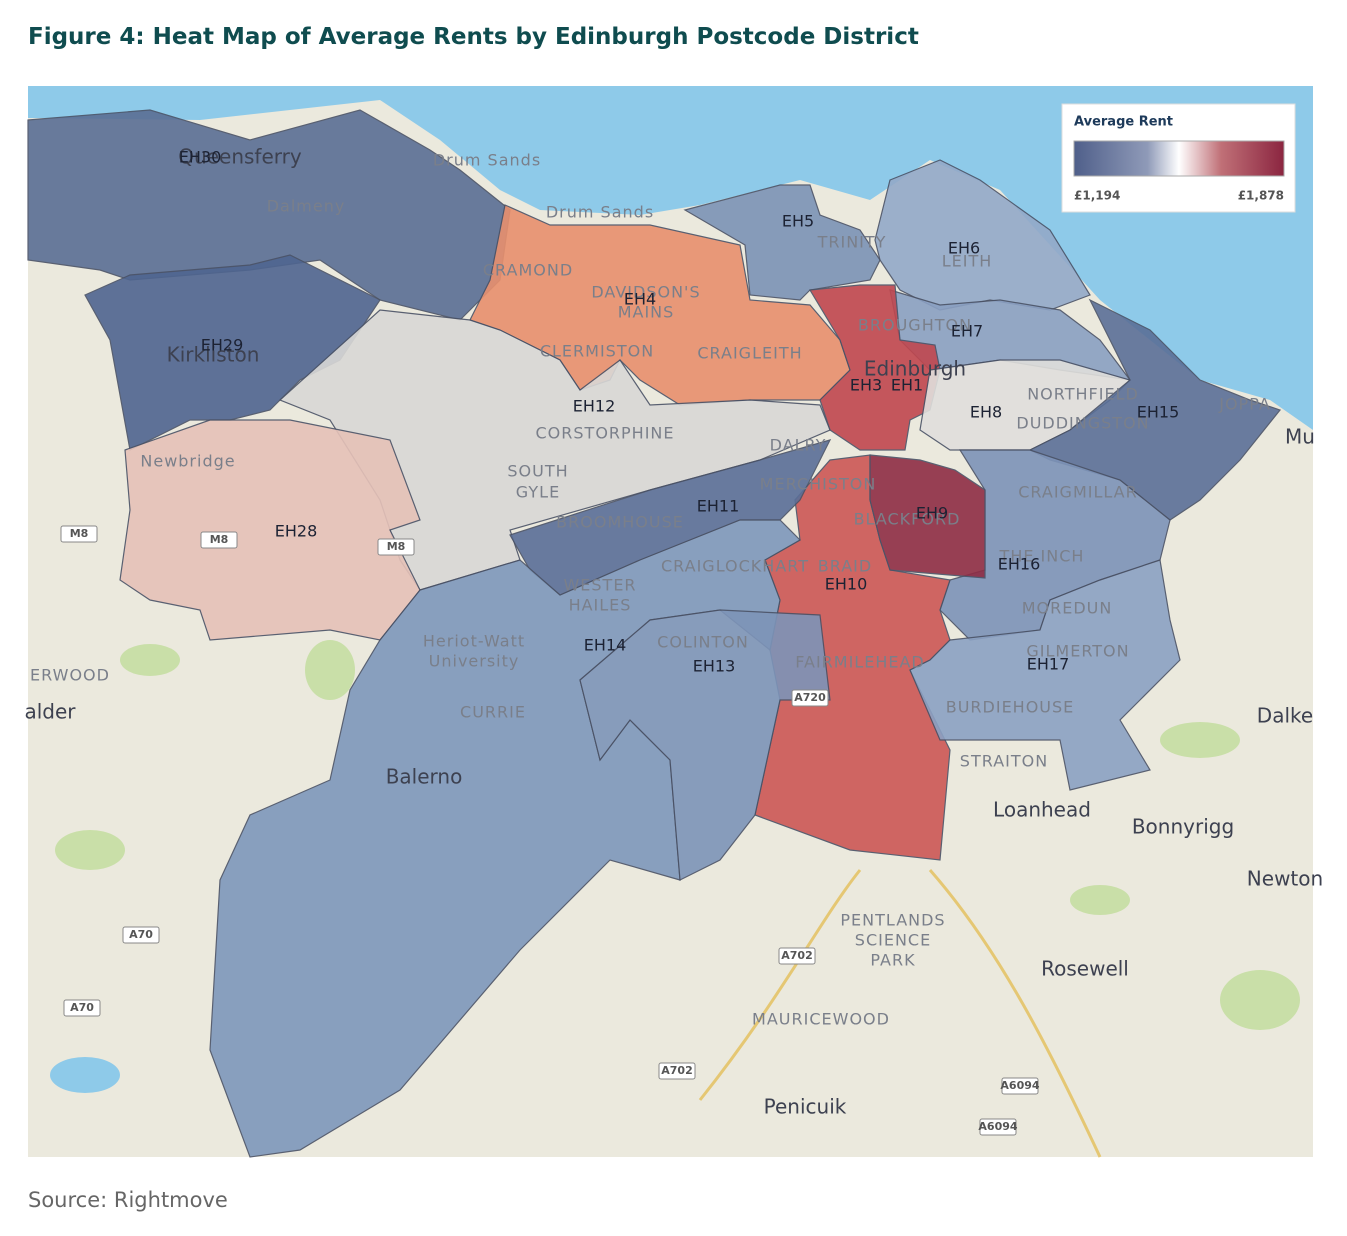 The width and height of the screenshot is (1347, 1236). Describe the element at coordinates (537, 471) in the screenshot. I see `place-label: SOUTH` at that location.